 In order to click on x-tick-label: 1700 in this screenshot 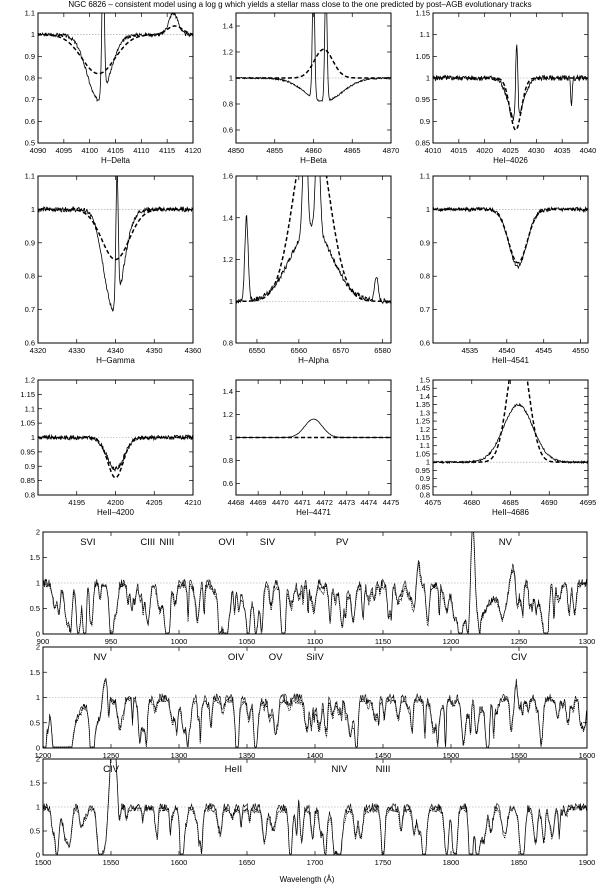, I will do `click(315, 862)`.